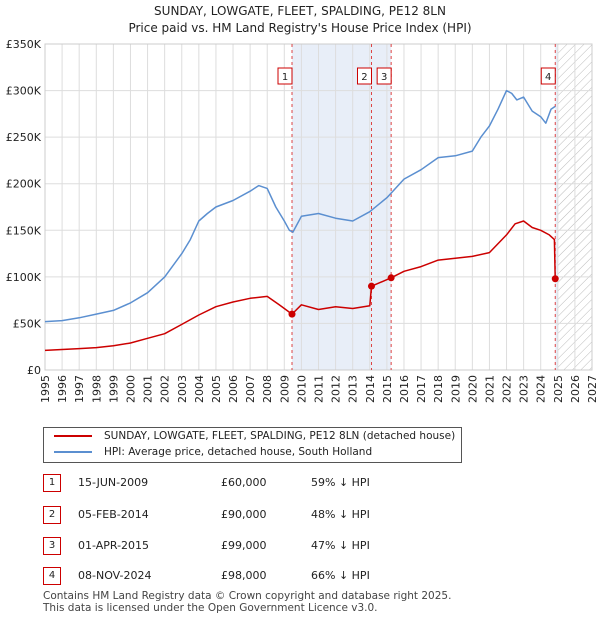  Describe the element at coordinates (455, 389) in the screenshot. I see `x-tick-label: 2019` at that location.